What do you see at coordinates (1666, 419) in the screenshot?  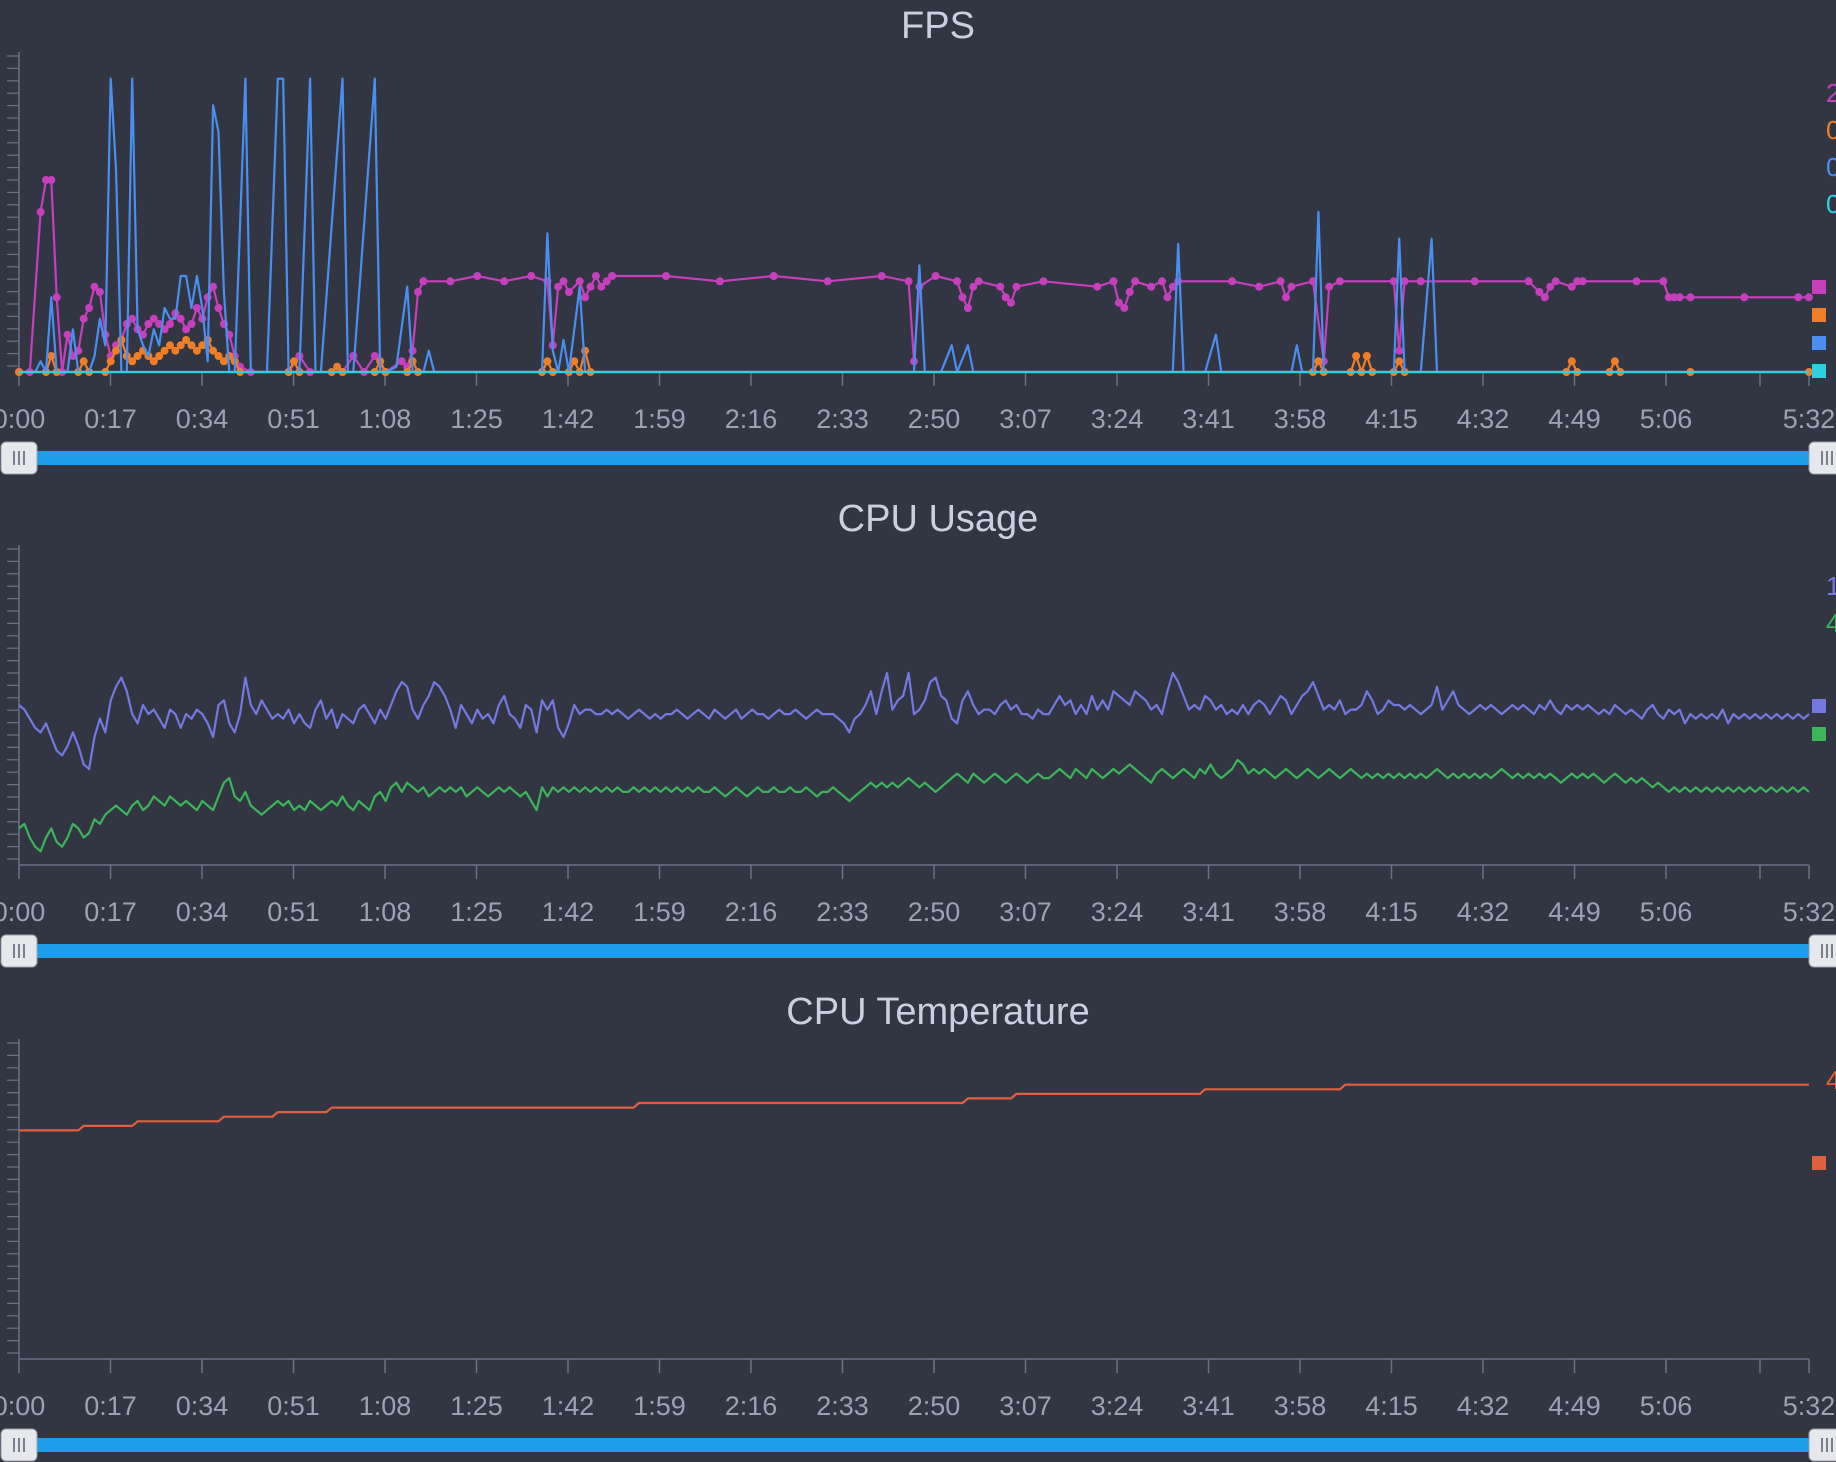 I see `x-tick-label: 5:06` at bounding box center [1666, 419].